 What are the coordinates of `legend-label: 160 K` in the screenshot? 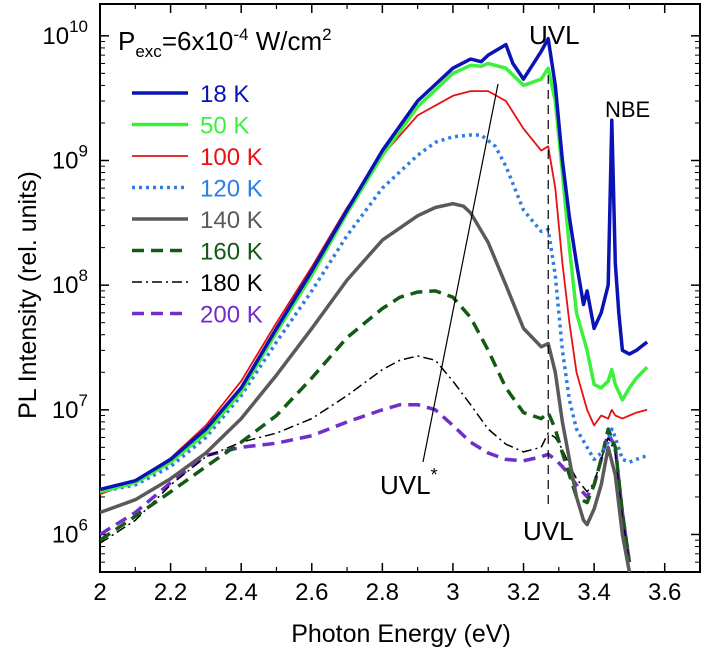 It's located at (231, 252).